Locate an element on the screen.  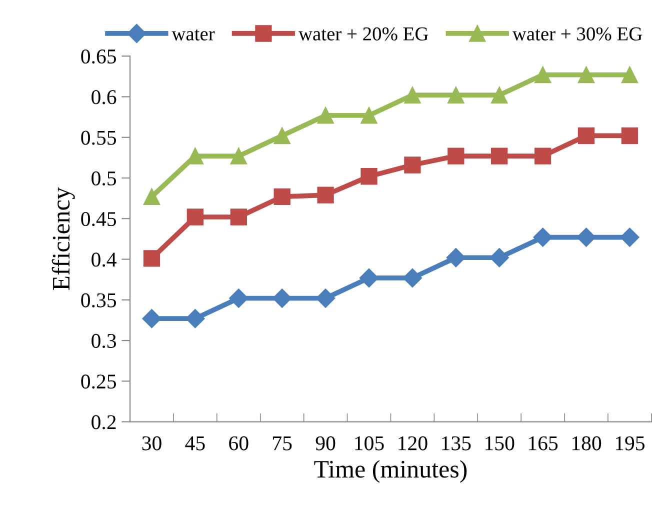
x-tick-label: 30 is located at coordinates (152, 443).